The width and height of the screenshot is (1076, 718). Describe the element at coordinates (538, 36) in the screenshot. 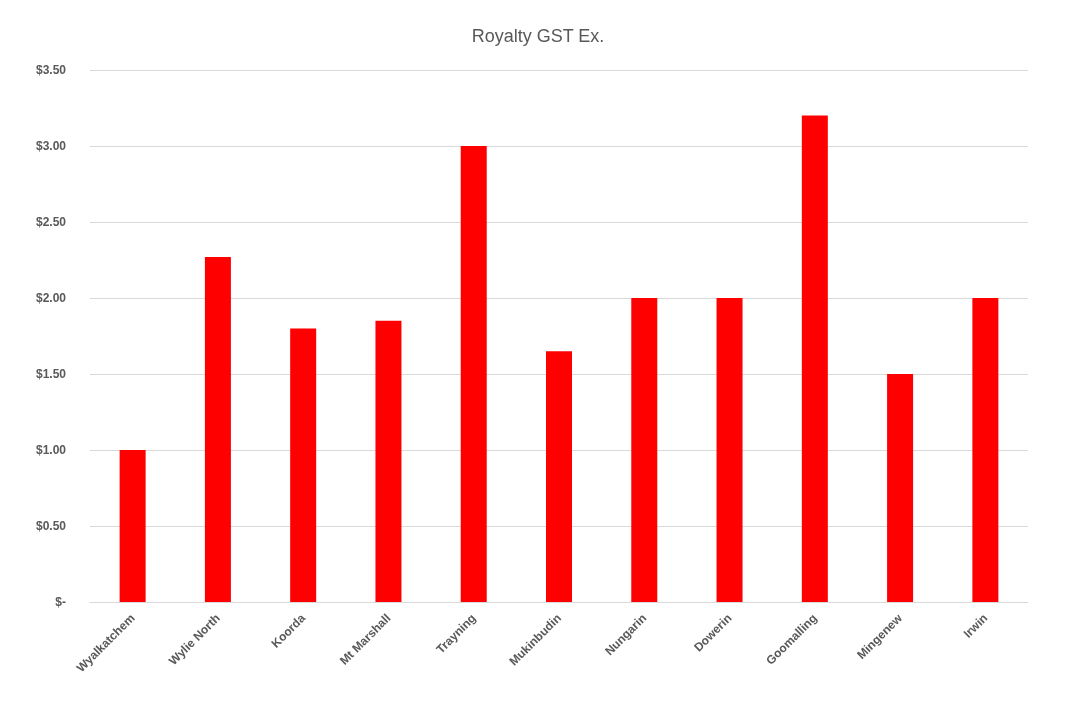

I see `chart-title: Royalty GST Ex.` at that location.